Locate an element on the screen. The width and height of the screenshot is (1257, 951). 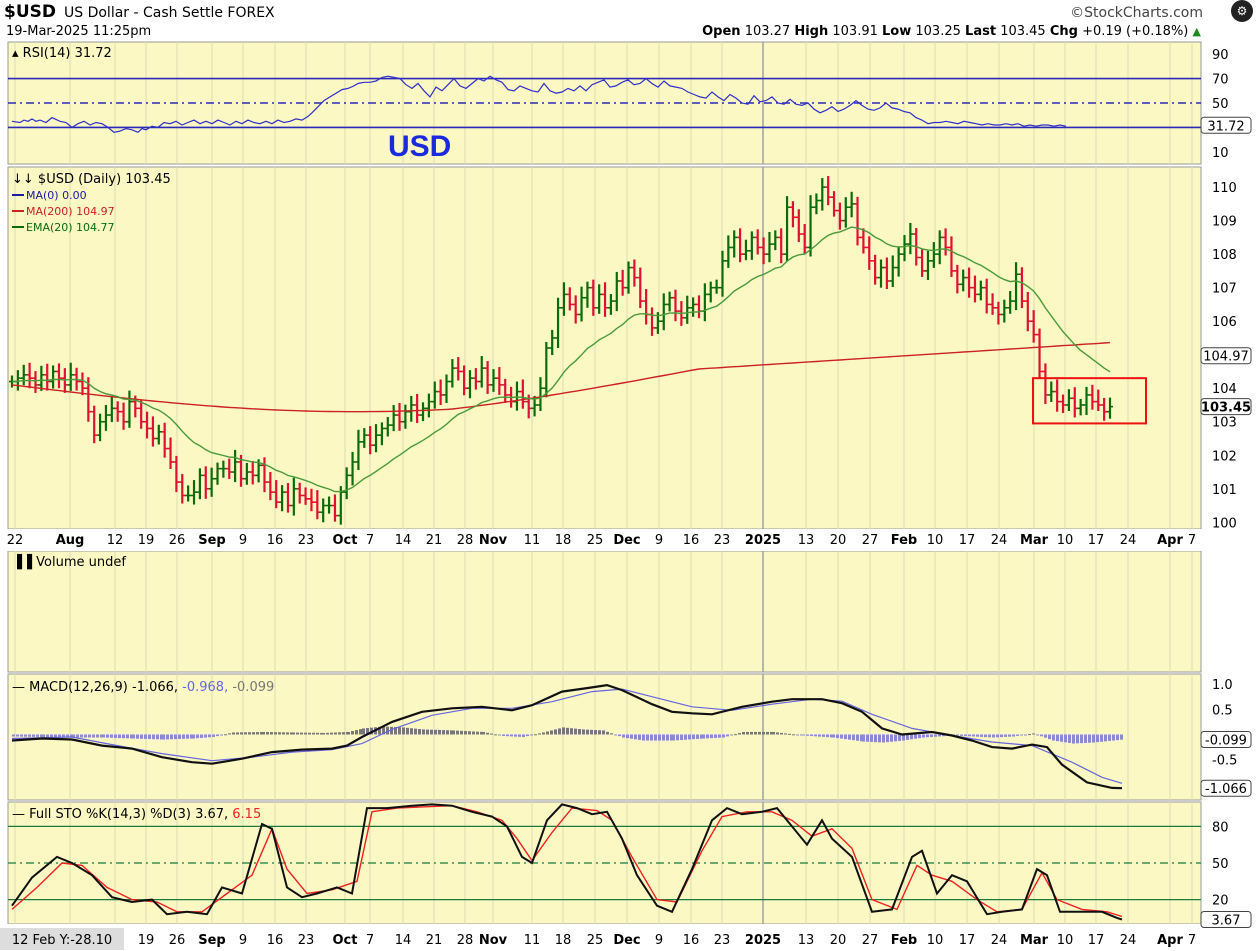
macd-title-prefix: — MACD(12,26,9) is located at coordinates (72, 687).